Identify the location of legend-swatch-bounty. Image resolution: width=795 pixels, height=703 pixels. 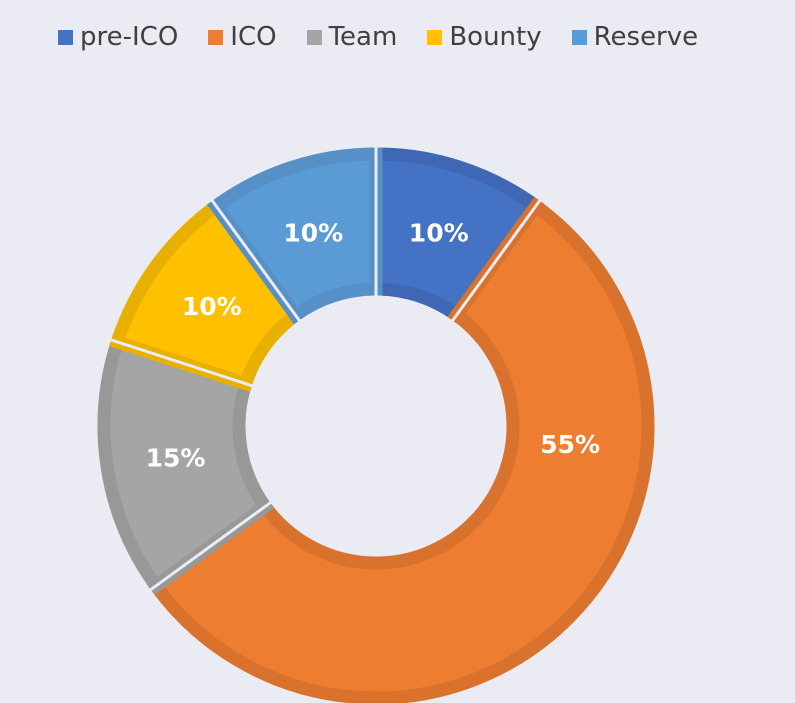
(435, 37).